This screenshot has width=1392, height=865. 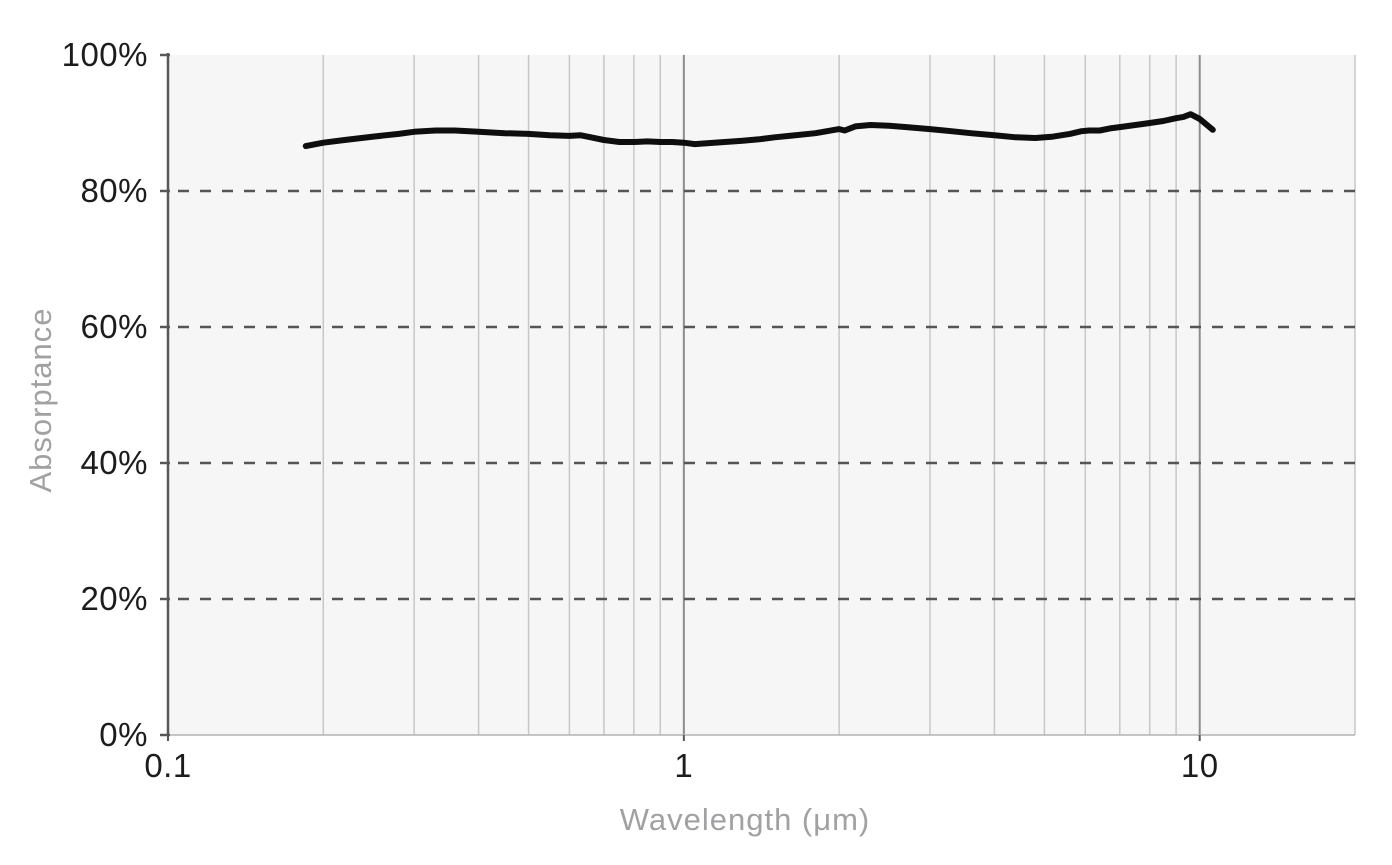 What do you see at coordinates (114, 462) in the screenshot?
I see `y-tick-label: 40%` at bounding box center [114, 462].